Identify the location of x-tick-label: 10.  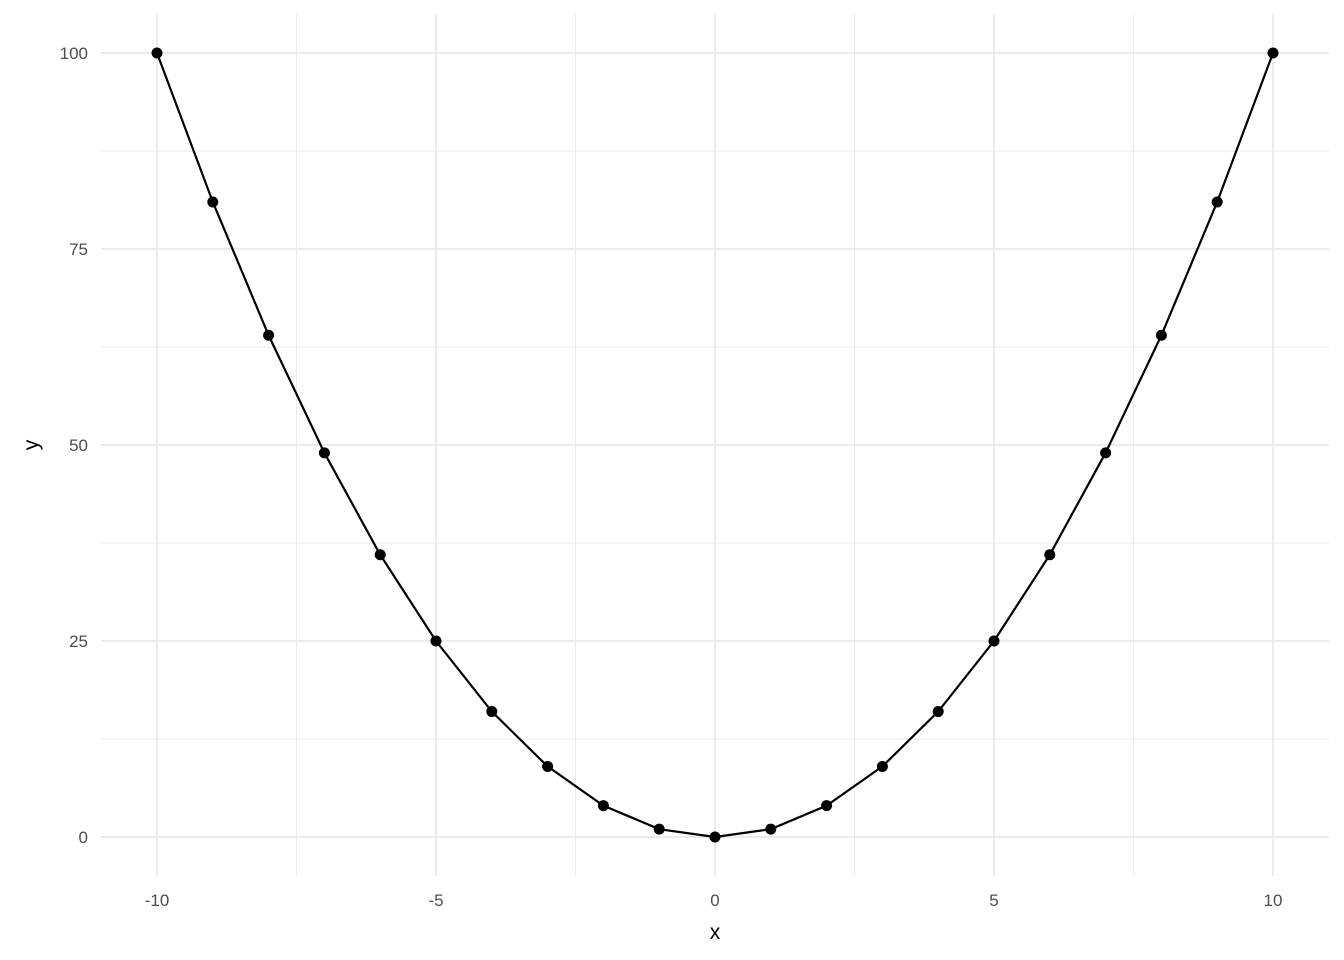
(1273, 900).